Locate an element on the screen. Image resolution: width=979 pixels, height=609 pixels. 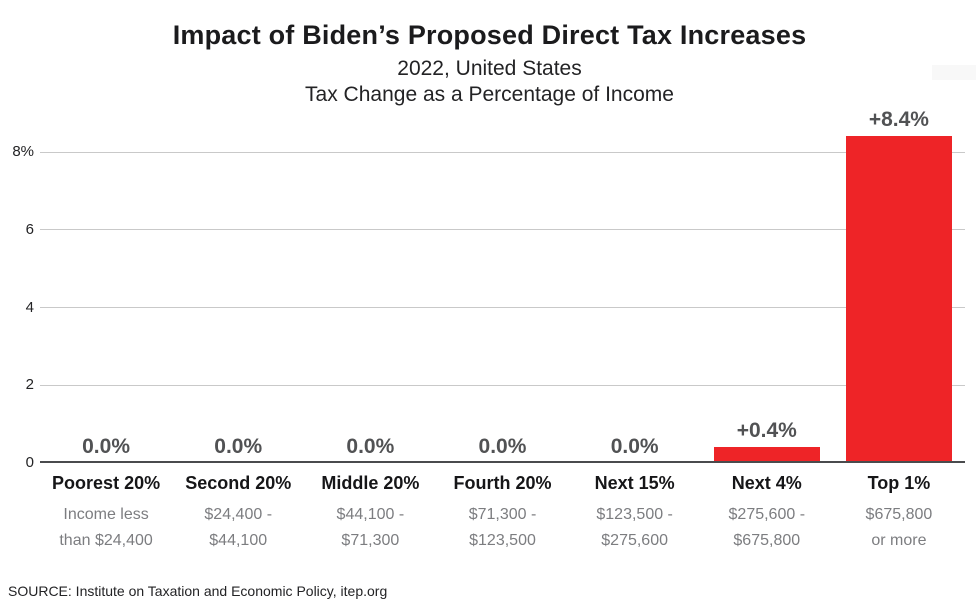
income-range-line: $71,300 is located at coordinates (370, 540).